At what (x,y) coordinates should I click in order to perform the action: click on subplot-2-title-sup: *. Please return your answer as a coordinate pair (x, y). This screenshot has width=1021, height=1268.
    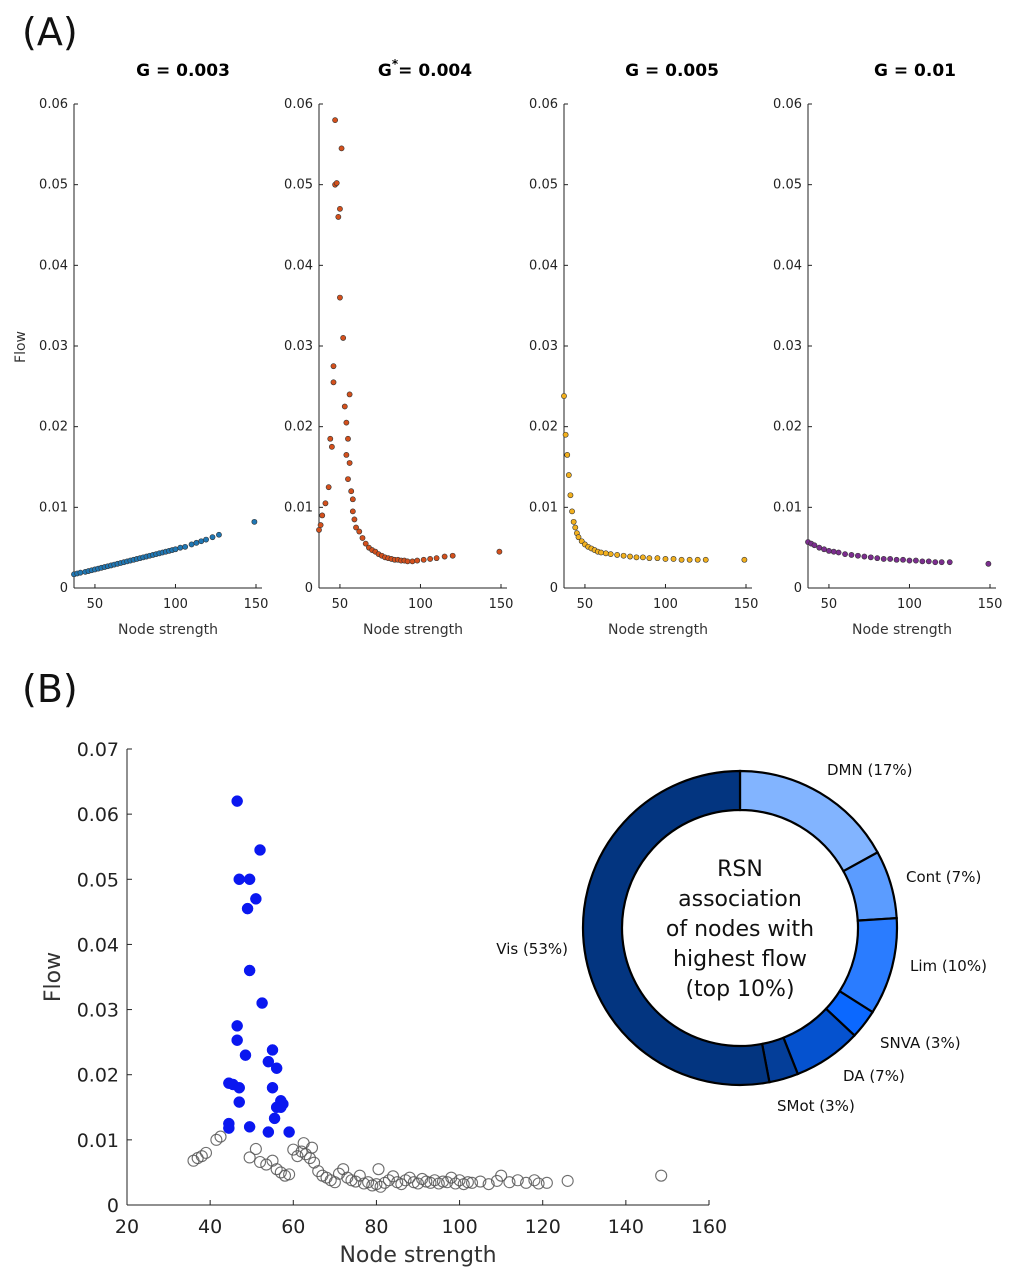
    Looking at the image, I should click on (395, 64).